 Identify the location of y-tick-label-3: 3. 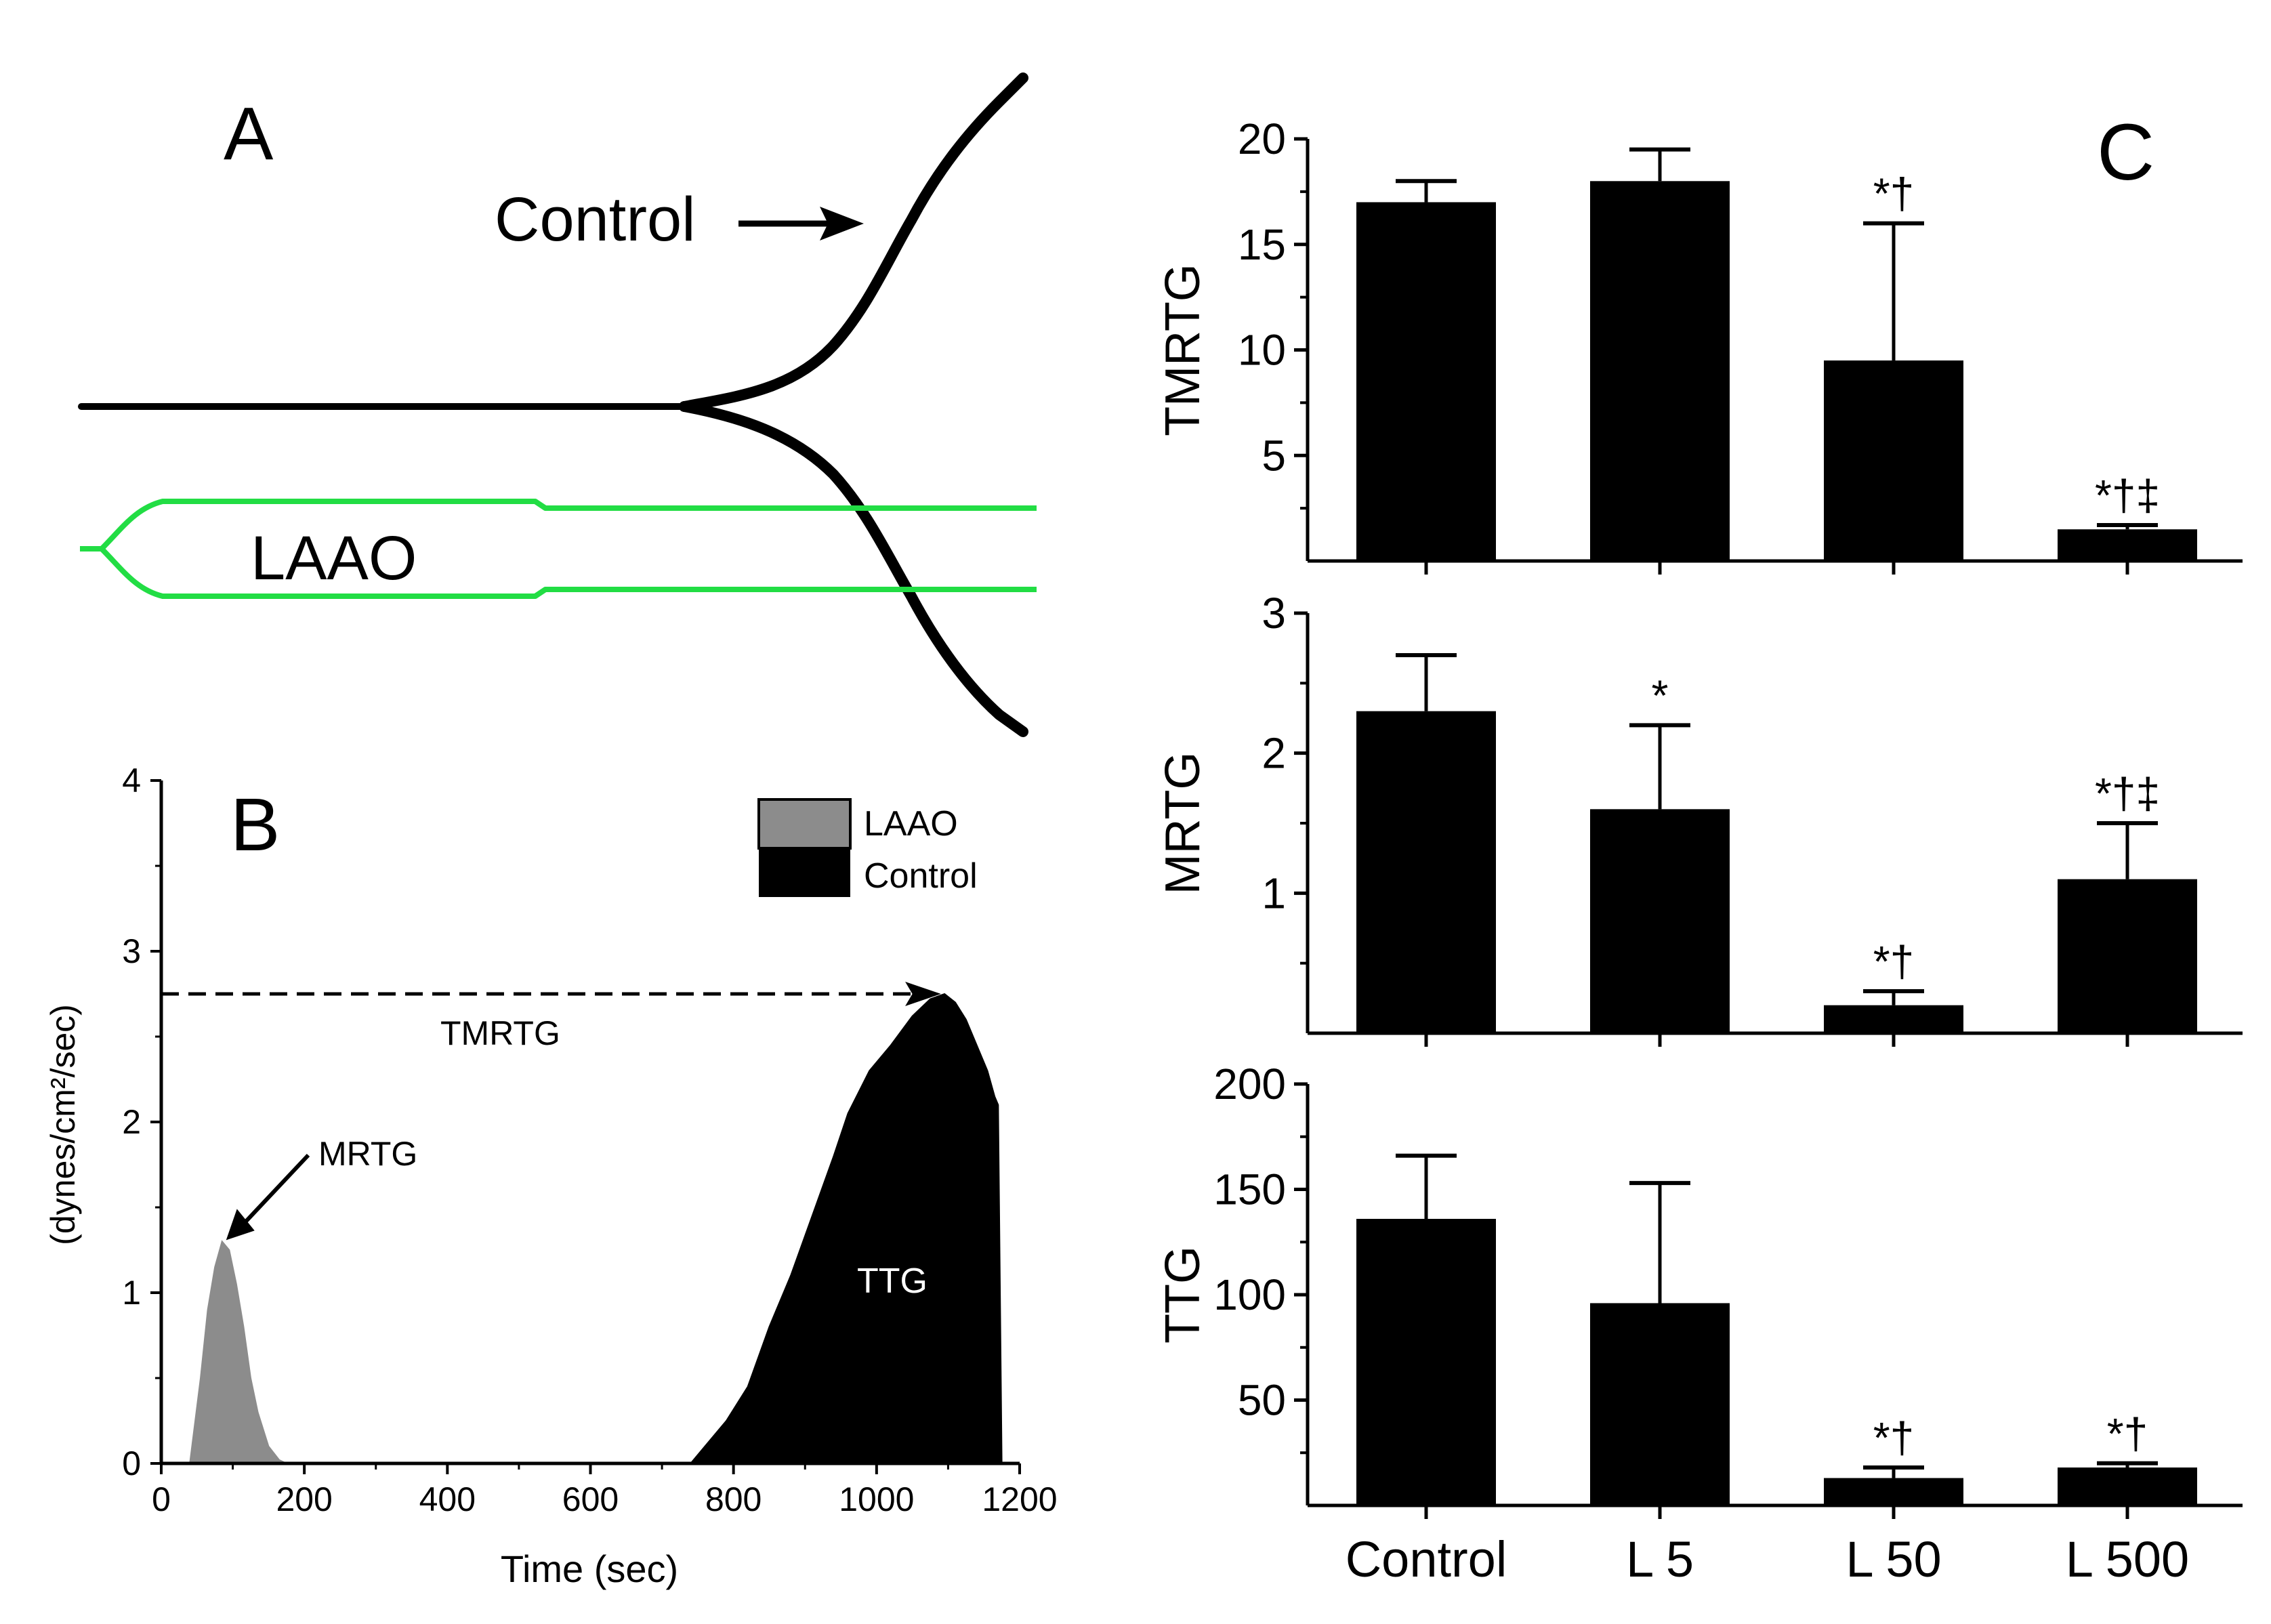
(131, 951).